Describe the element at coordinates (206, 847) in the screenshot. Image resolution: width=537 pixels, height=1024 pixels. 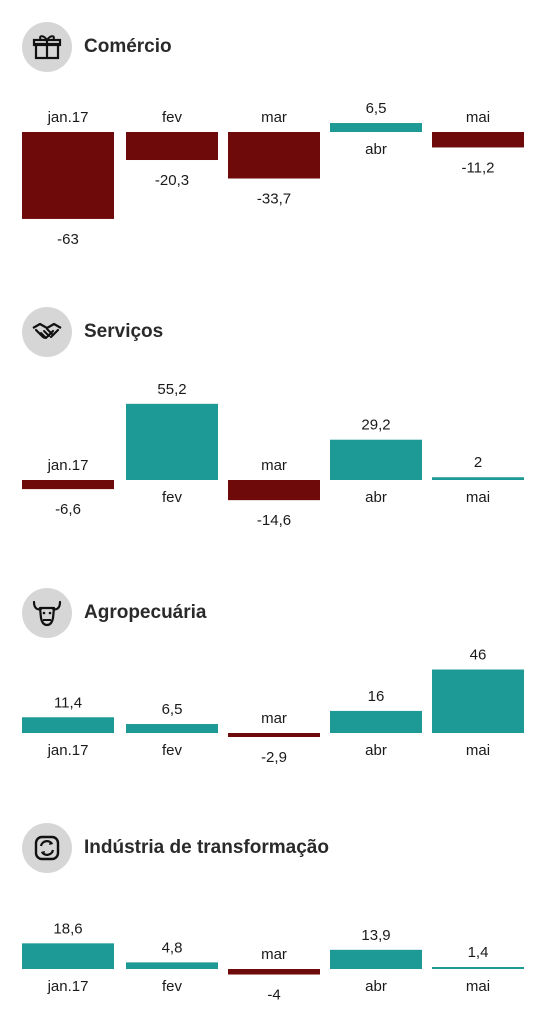
I see `panel-title: Indústria de transformação` at that location.